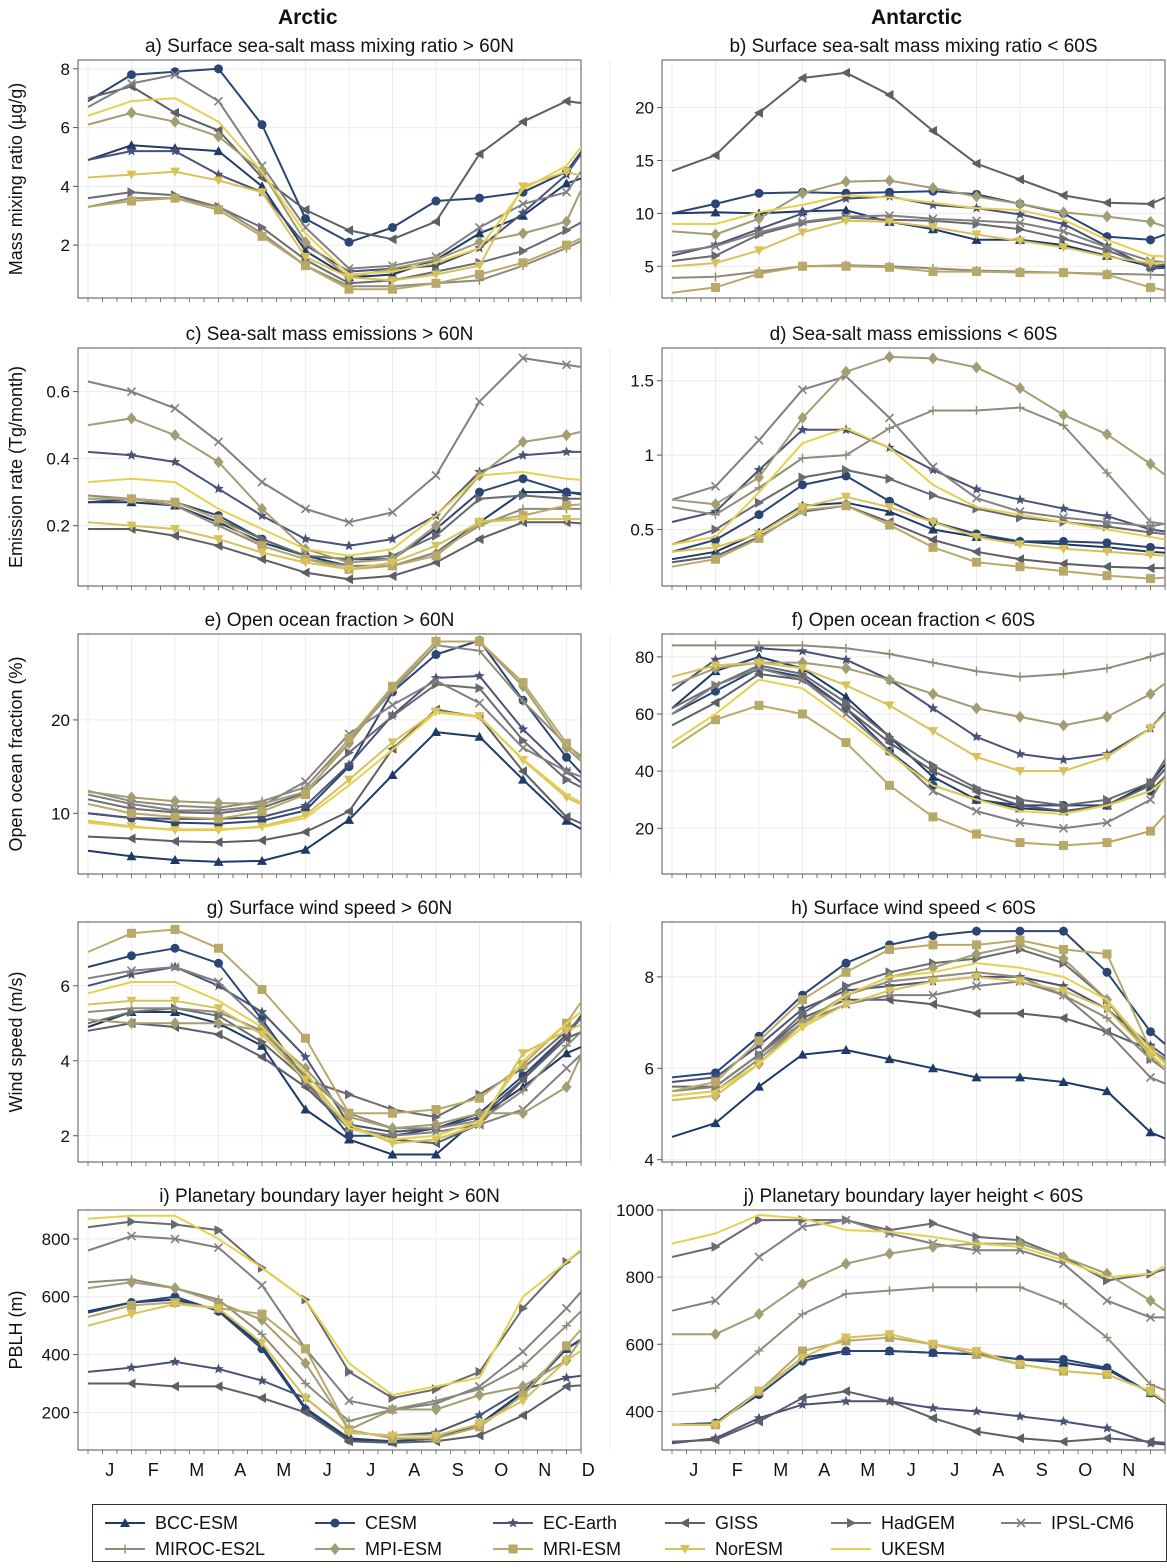  Describe the element at coordinates (557, 1549) in the screenshot. I see `legend-item-mri-esm: MRI-ESM` at that location.